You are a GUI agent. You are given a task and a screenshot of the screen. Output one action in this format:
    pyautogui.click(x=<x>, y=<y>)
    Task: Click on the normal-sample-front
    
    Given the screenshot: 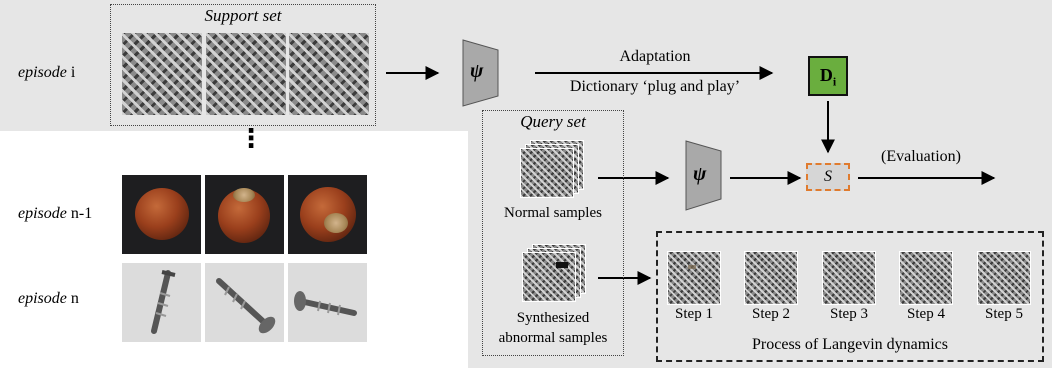 What is the action you would take?
    pyautogui.click(x=547, y=173)
    